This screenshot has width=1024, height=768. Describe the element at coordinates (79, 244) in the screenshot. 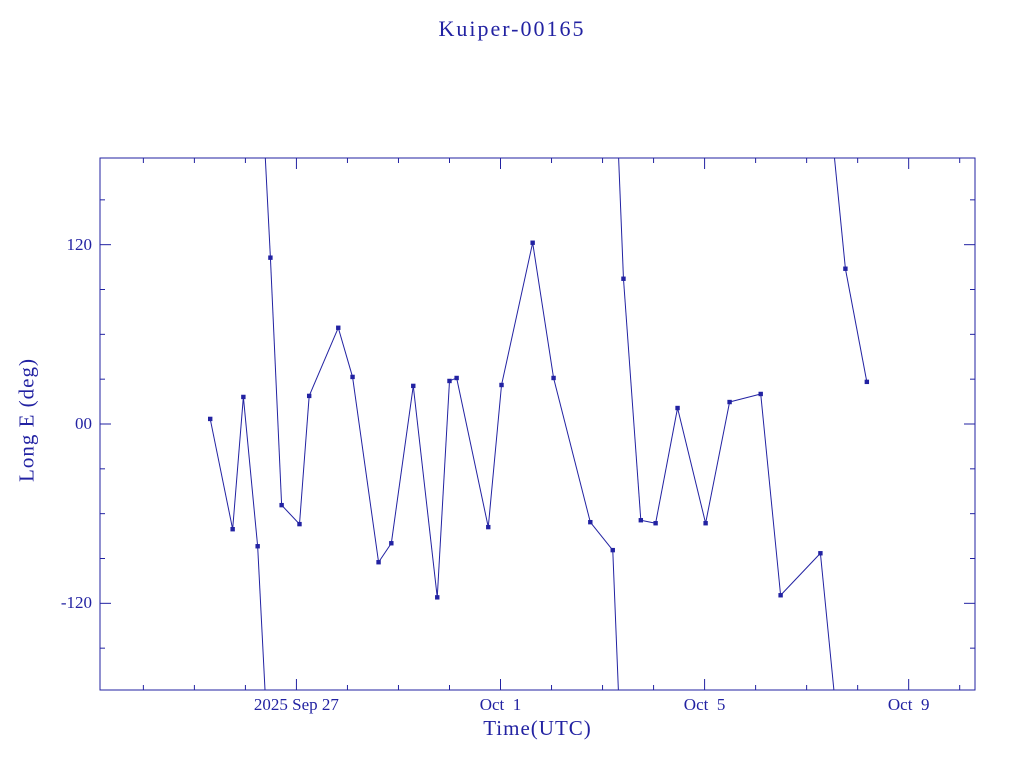

I see `y-tick-label: 120` at that location.